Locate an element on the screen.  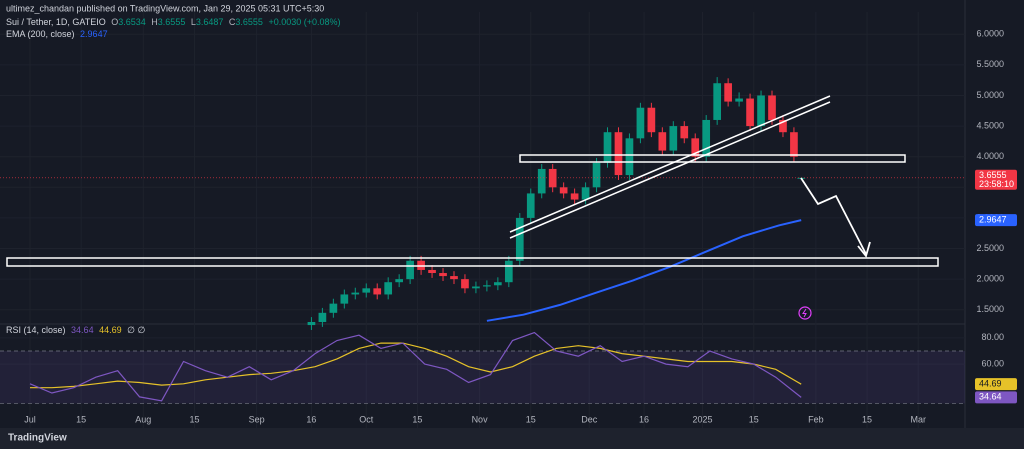
rsi-value: 34.64 is located at coordinates (82, 330).